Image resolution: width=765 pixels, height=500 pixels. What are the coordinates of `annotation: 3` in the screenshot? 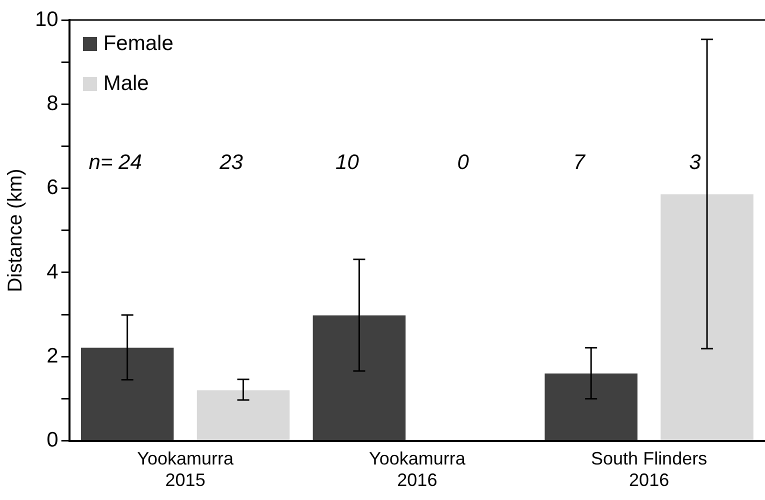 It's located at (695, 162).